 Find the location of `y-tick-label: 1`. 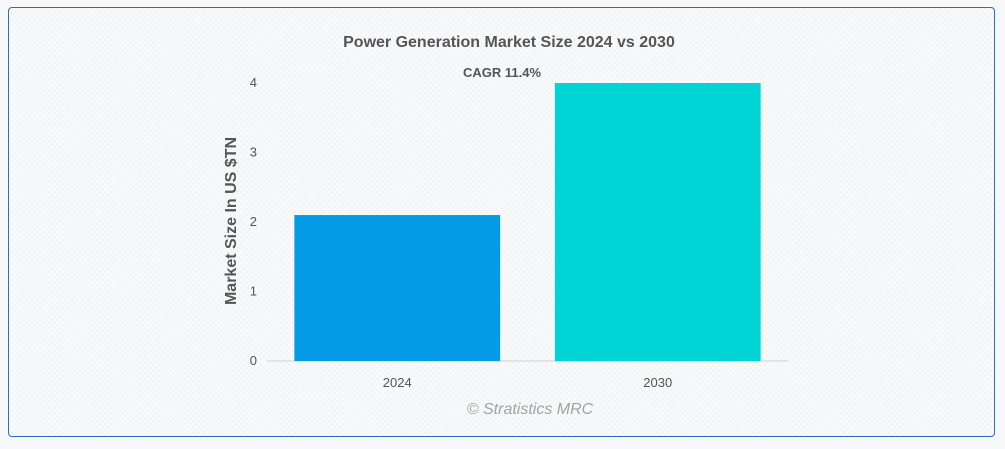

y-tick-label: 1 is located at coordinates (253, 291).